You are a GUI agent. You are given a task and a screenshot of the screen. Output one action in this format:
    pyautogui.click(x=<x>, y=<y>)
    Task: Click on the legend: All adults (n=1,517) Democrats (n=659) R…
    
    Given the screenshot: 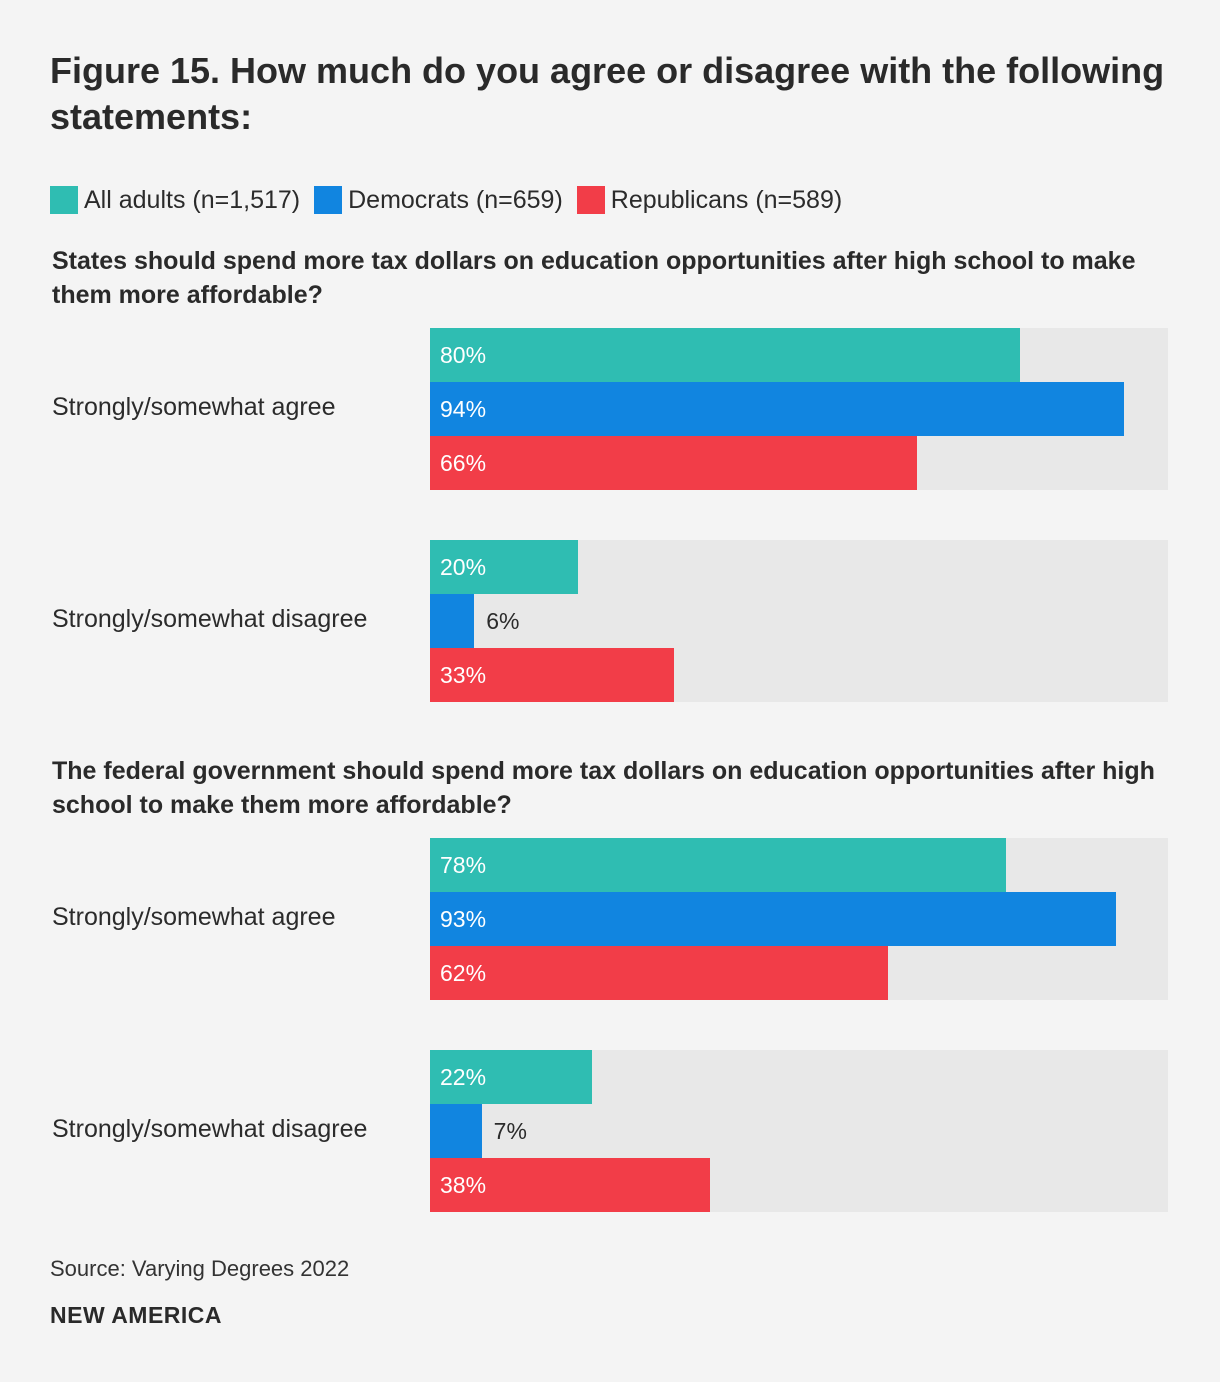 What is the action you would take?
    pyautogui.click(x=453, y=200)
    